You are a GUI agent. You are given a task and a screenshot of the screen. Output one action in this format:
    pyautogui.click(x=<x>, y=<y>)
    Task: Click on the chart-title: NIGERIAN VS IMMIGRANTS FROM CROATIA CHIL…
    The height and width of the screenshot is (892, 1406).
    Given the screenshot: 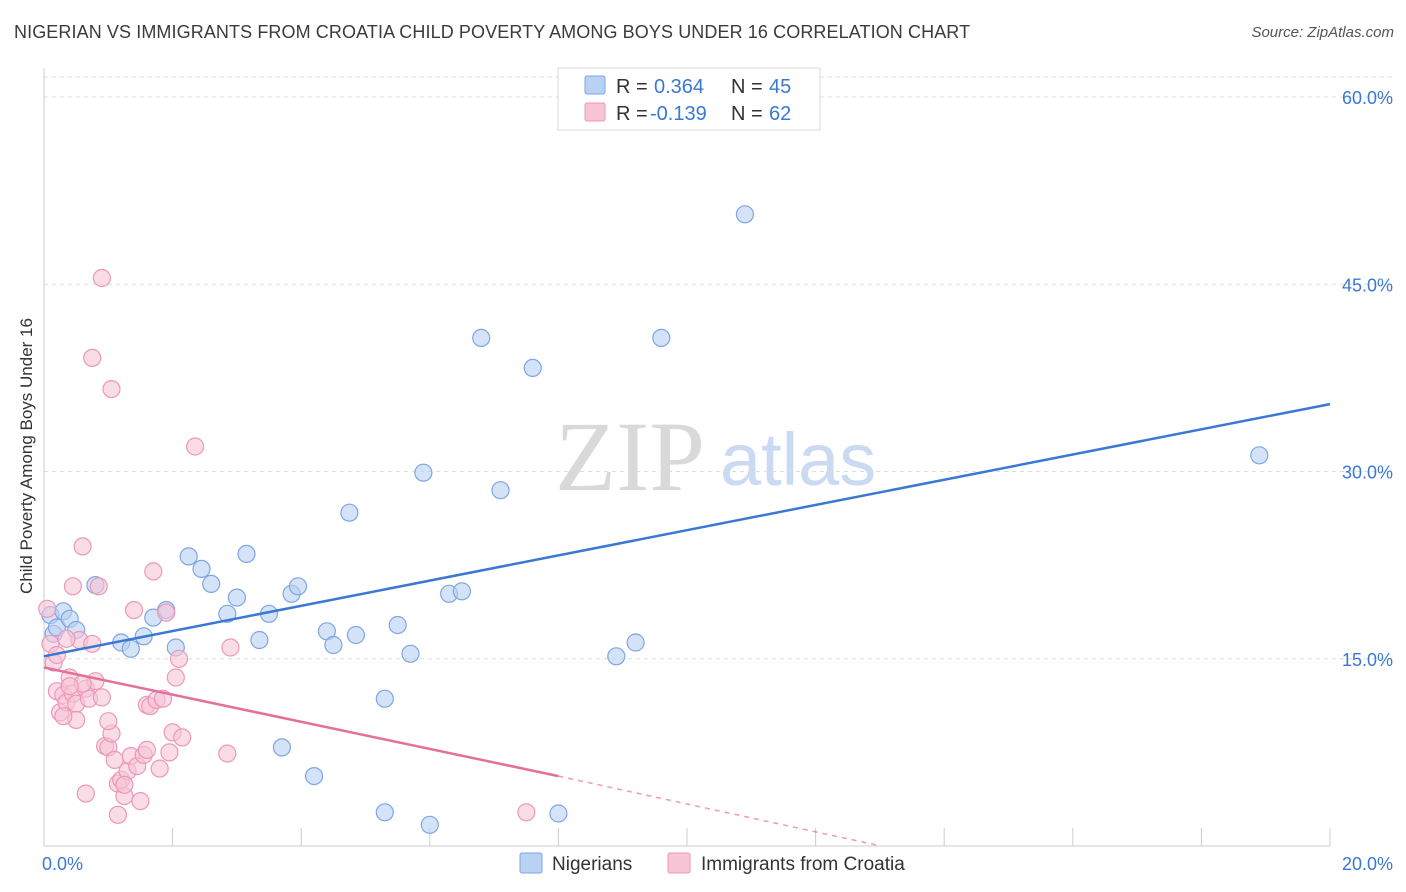 What is the action you would take?
    pyautogui.click(x=492, y=32)
    